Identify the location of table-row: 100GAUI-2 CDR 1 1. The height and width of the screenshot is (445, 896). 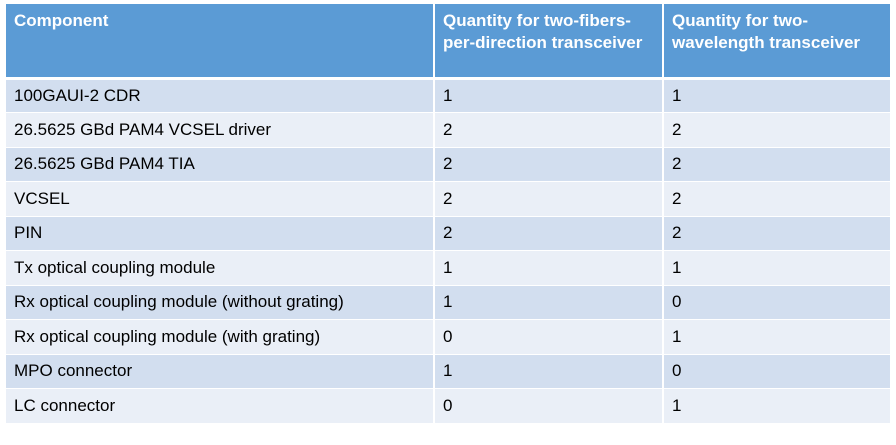
(448, 95).